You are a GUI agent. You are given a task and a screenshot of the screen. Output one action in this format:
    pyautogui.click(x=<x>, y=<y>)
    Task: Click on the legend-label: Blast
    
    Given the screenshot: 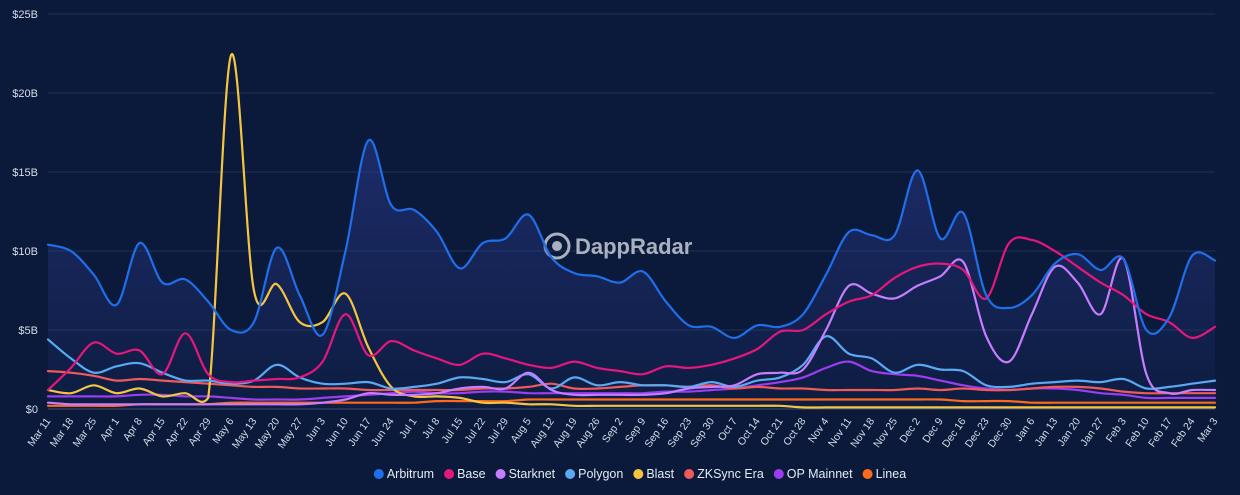 What is the action you would take?
    pyautogui.click(x=660, y=474)
    